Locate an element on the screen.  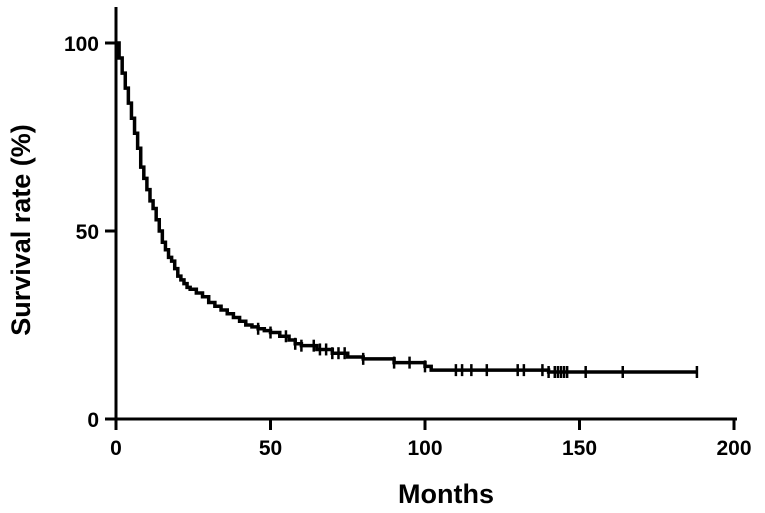
y-tick-label: 100 is located at coordinates (81, 44).